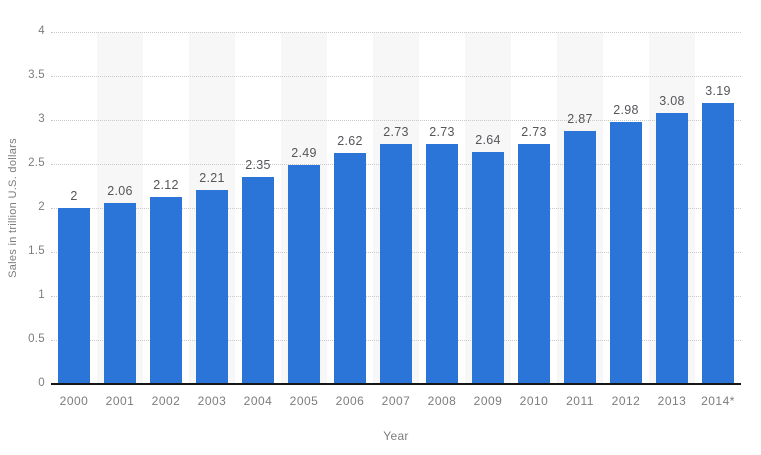 The height and width of the screenshot is (455, 761). I want to click on y-tick-label: 4, so click(41, 31).